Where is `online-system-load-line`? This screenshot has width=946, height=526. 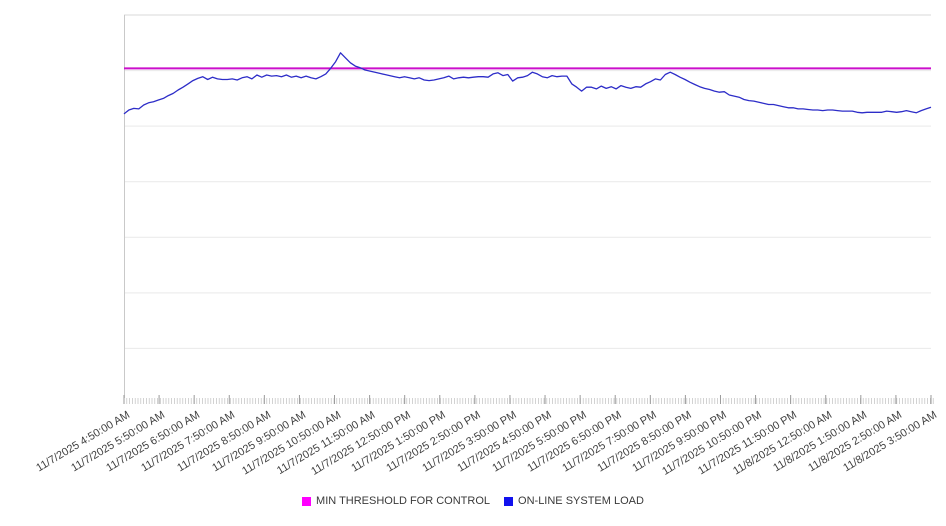
online-system-load-line is located at coordinates (527, 83).